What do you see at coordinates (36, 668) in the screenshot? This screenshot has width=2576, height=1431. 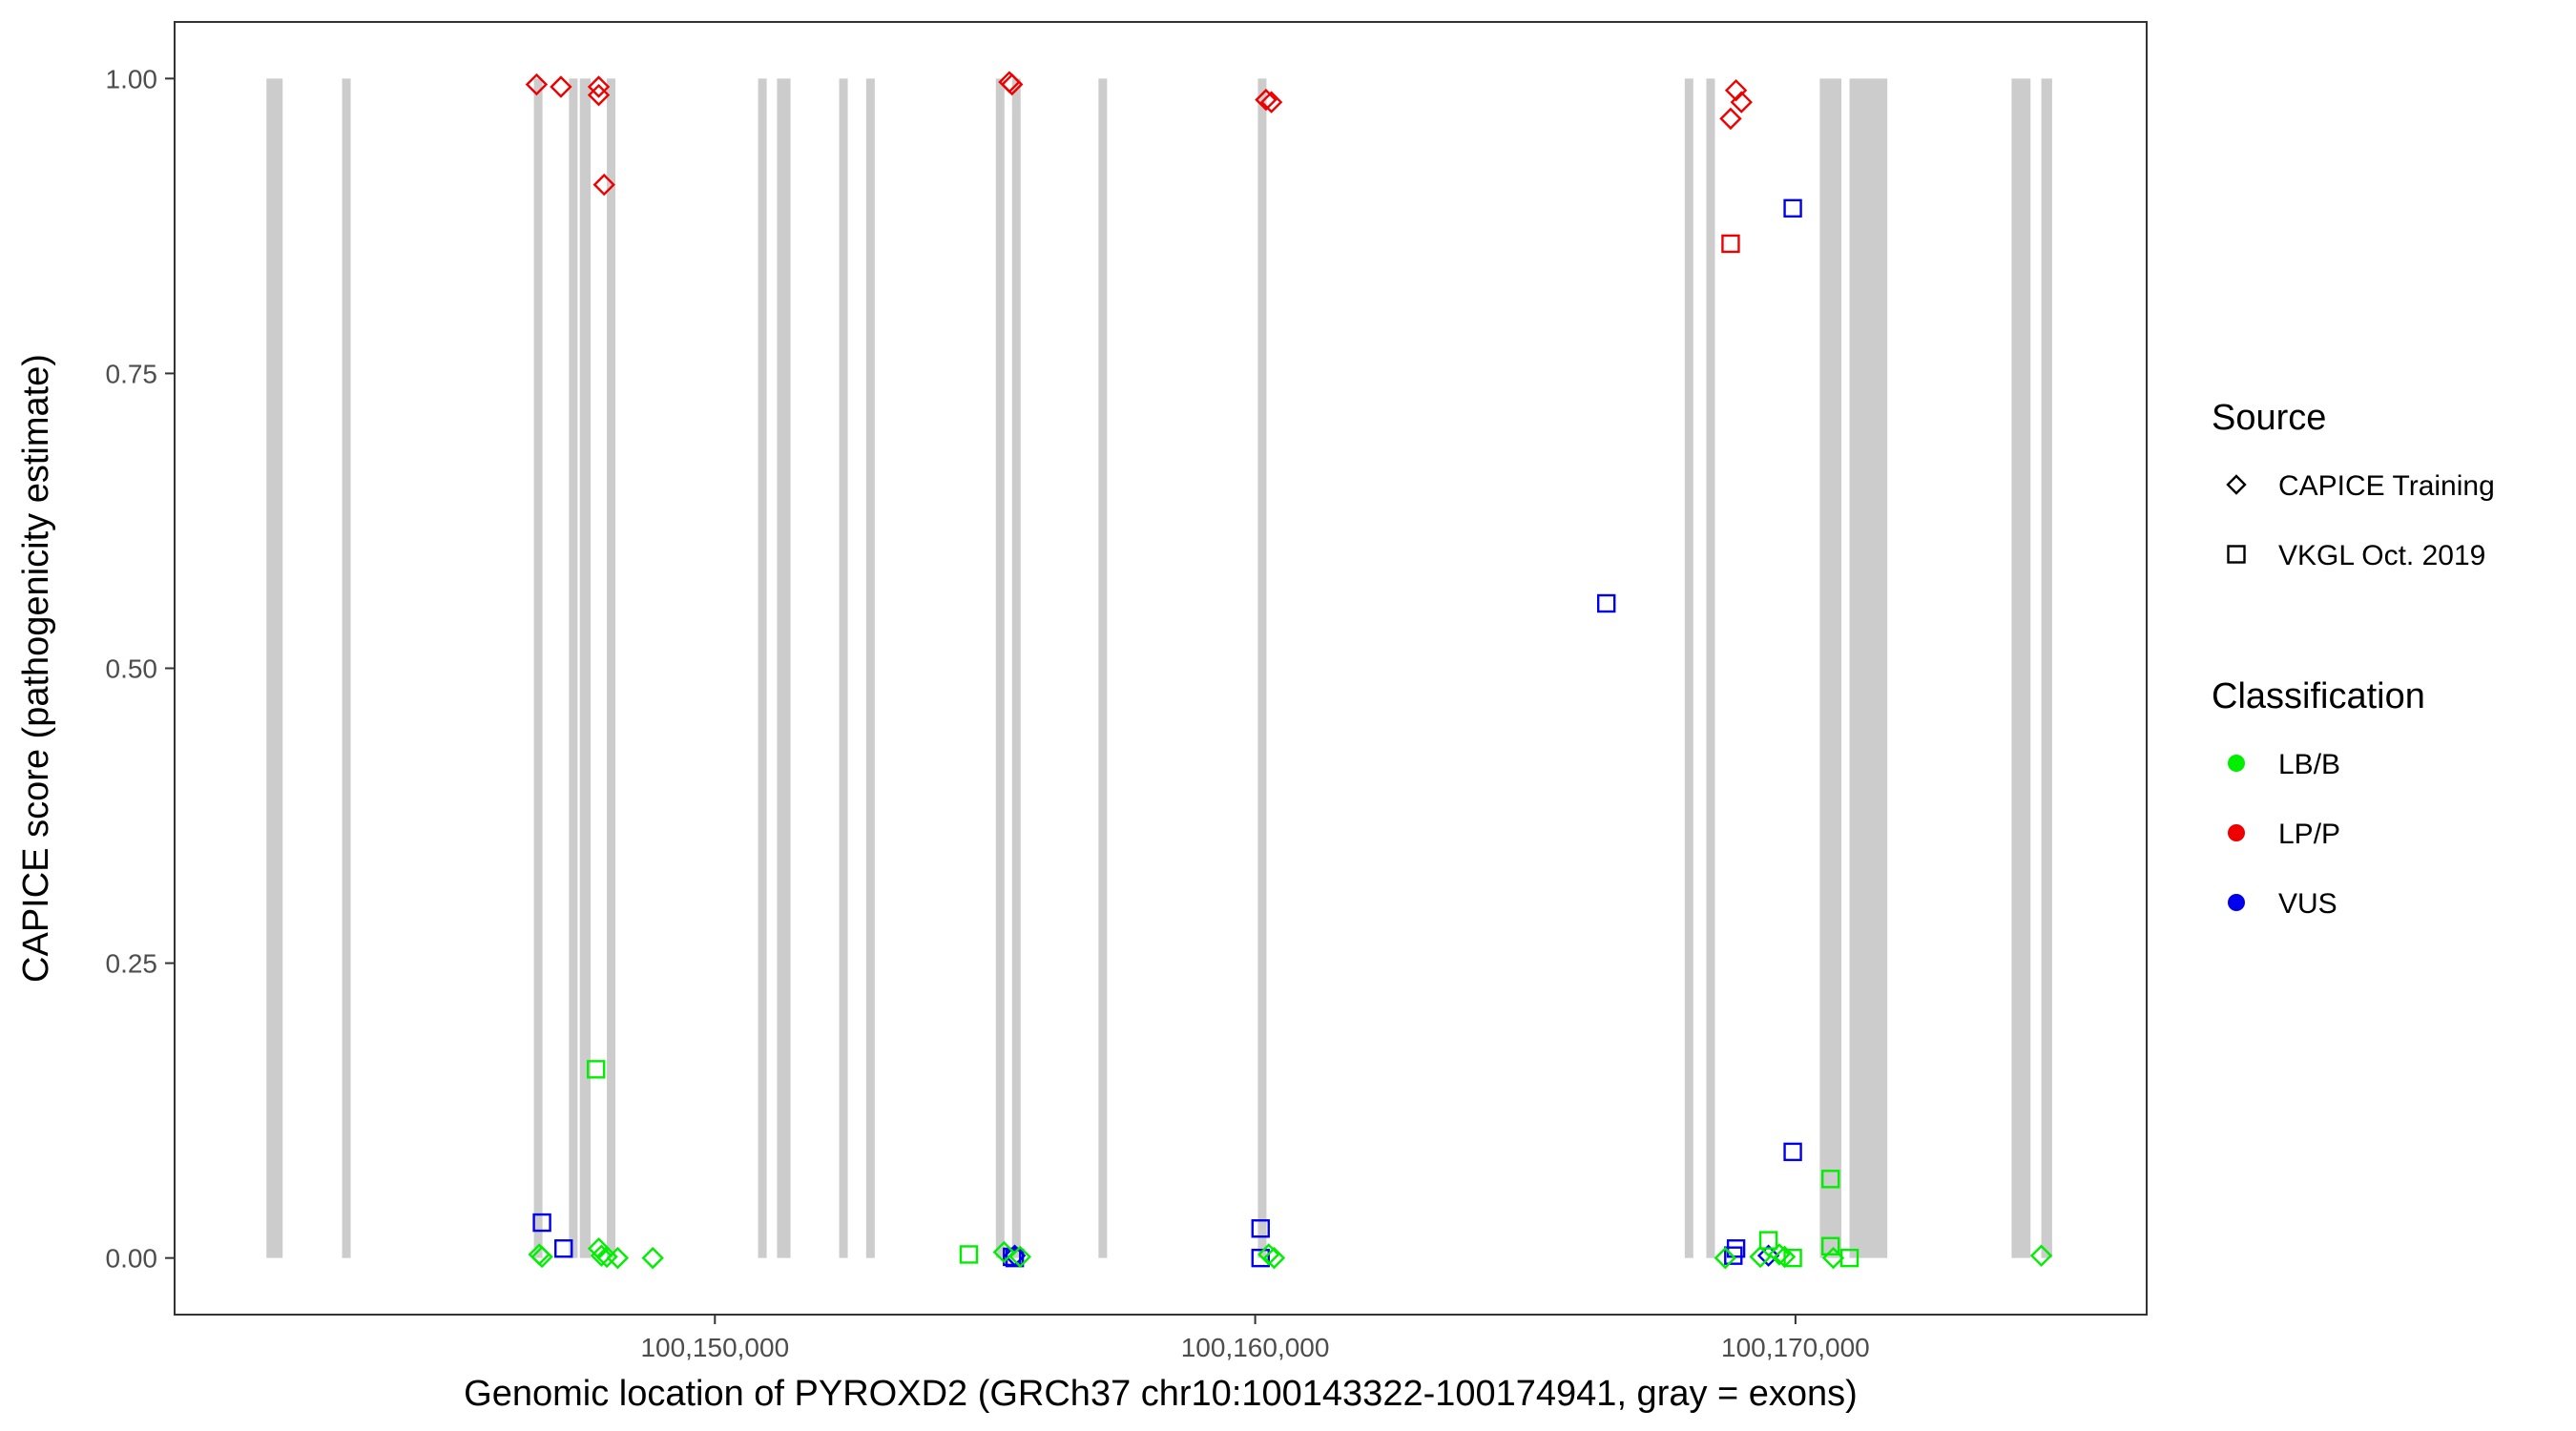 I see `y-axis-title: CAPICE score (pathogenicity estimate)` at bounding box center [36, 668].